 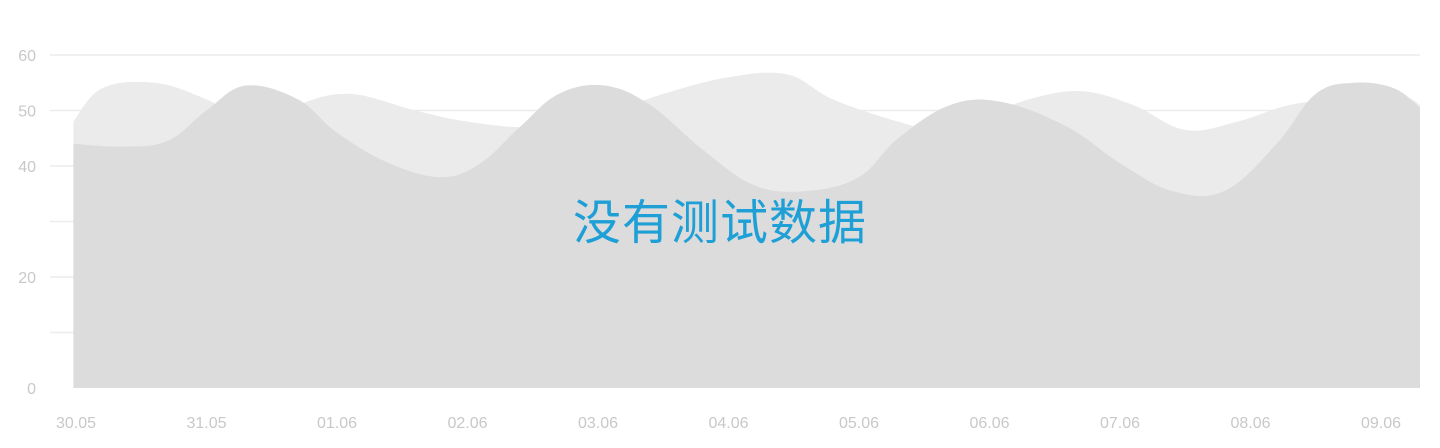 I want to click on x-tick-label: 04.06, so click(x=728, y=423).